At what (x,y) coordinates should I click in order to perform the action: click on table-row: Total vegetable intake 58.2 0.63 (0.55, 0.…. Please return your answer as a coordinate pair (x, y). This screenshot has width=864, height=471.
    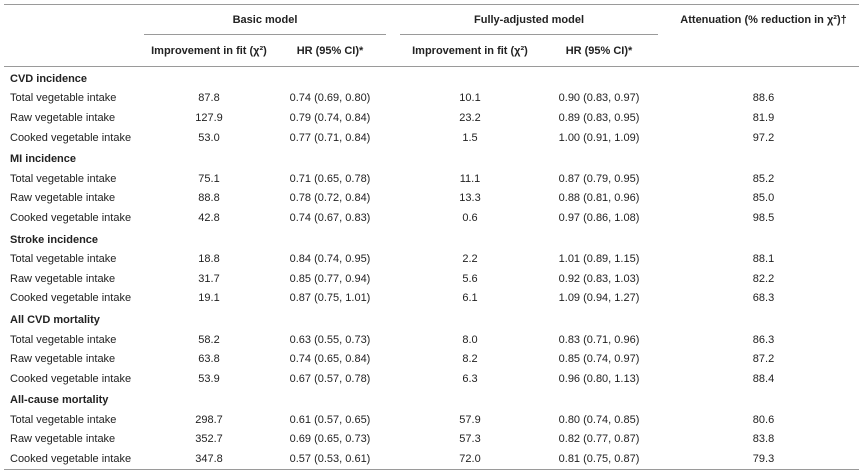
    Looking at the image, I should click on (431, 340).